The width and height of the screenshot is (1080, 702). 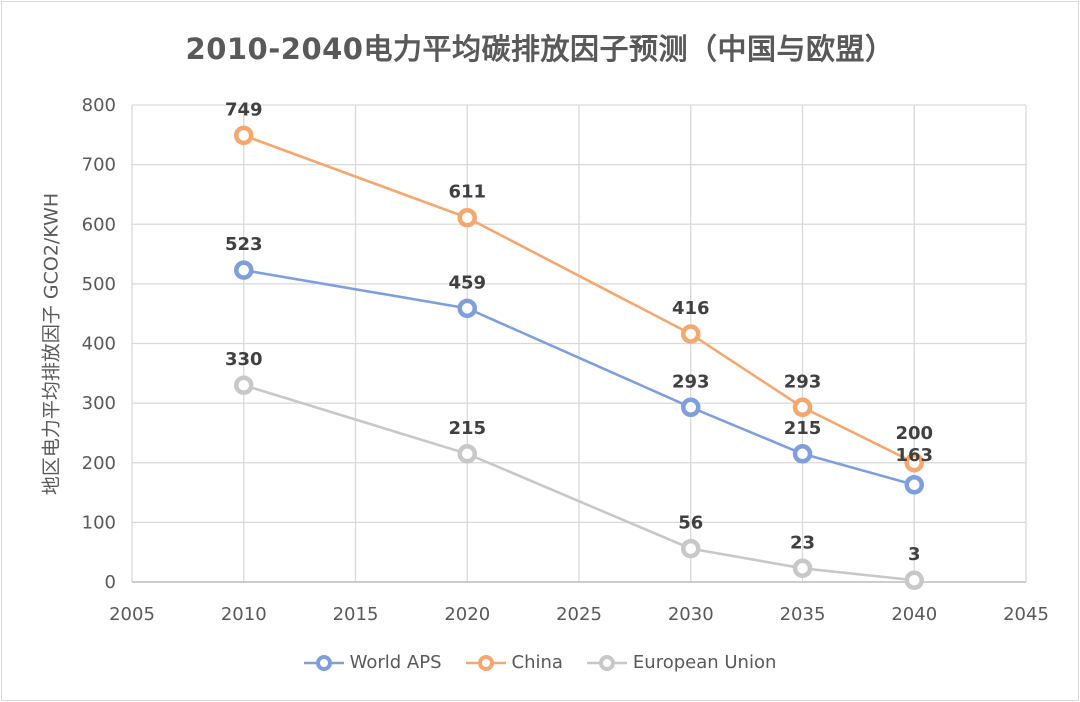 What do you see at coordinates (803, 614) in the screenshot?
I see `x-tick-label: 2035` at bounding box center [803, 614].